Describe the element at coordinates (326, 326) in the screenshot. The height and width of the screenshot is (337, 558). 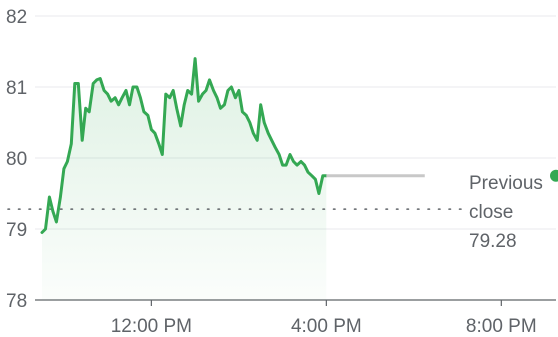
I see `x-tick-label: 4:00 PM` at that location.